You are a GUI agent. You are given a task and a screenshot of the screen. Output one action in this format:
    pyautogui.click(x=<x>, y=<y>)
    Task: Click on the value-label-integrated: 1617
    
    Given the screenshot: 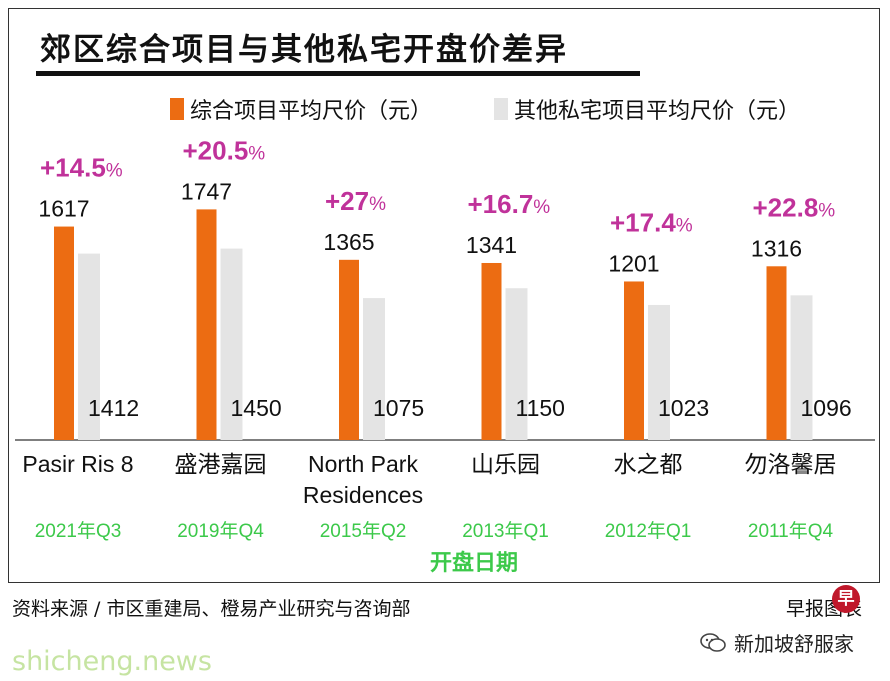 What is the action you would take?
    pyautogui.click(x=63, y=209)
    